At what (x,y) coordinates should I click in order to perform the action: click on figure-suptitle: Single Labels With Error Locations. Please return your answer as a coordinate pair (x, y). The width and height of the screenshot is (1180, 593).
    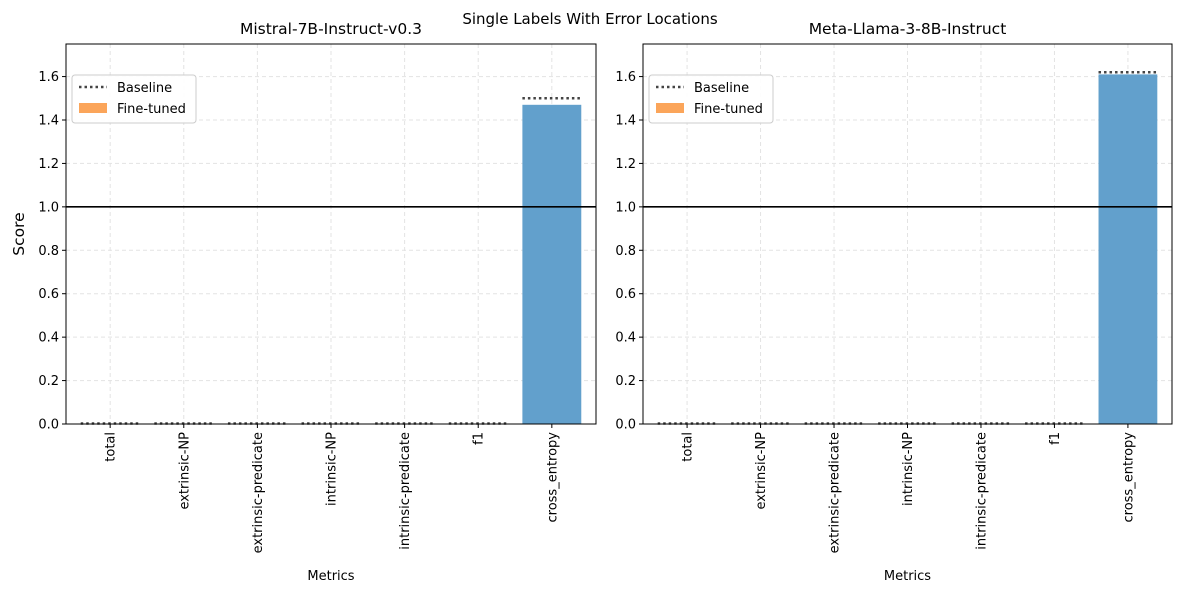
    Looking at the image, I should click on (590, 19).